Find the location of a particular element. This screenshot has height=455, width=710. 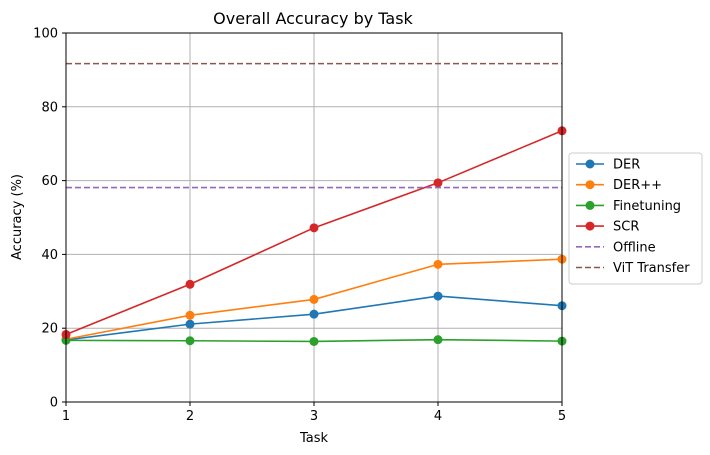

legend-label: ViT Transfer is located at coordinates (651, 268).